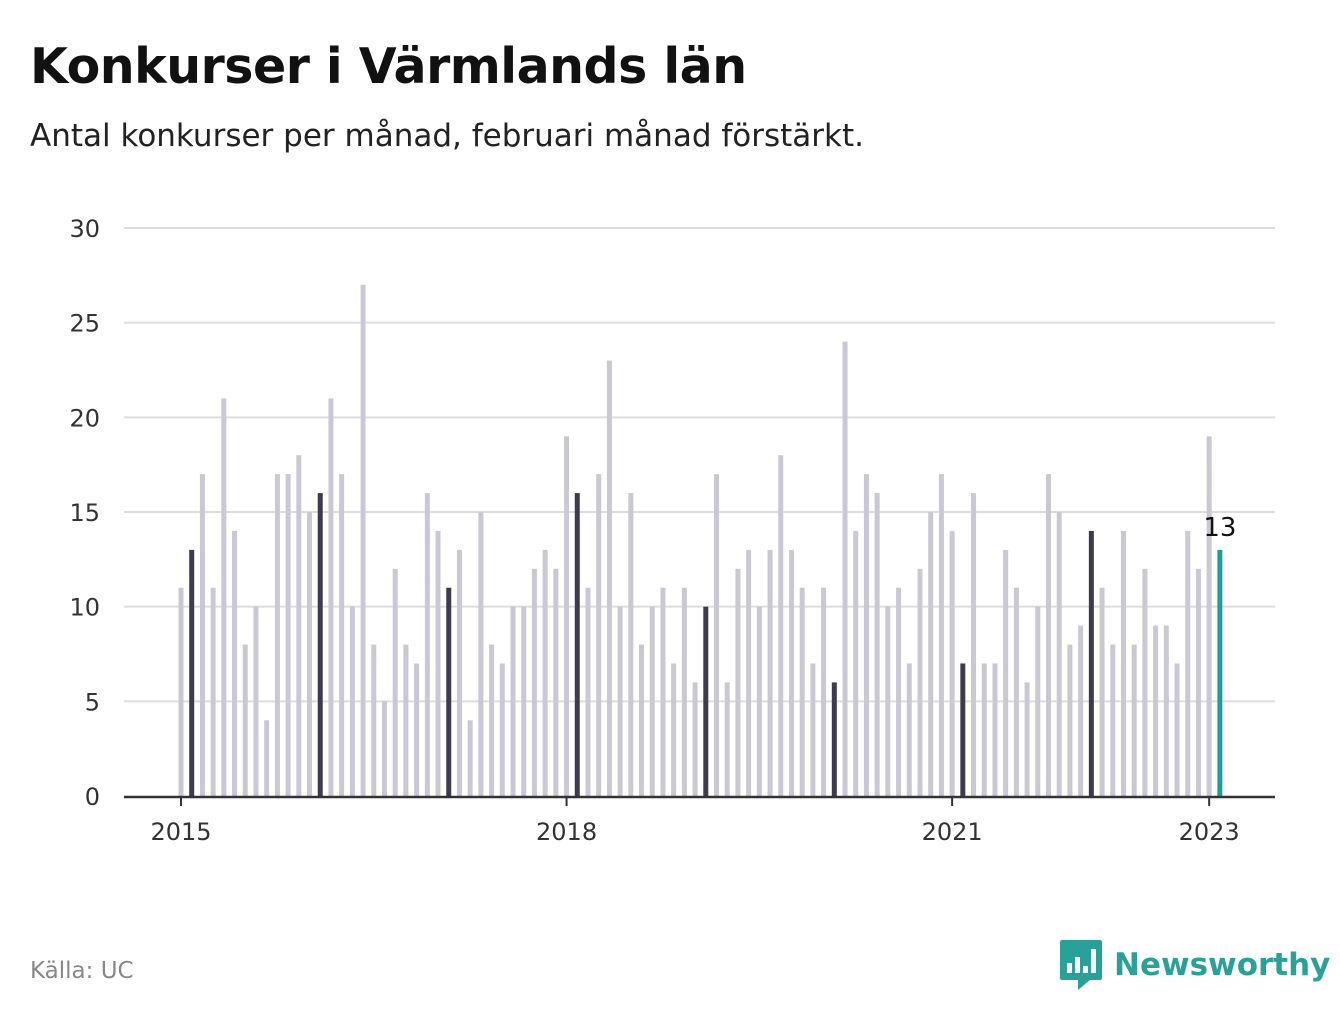 The image size is (1340, 1020). Describe the element at coordinates (84, 324) in the screenshot. I see `y-tick-label-25: 25` at that location.